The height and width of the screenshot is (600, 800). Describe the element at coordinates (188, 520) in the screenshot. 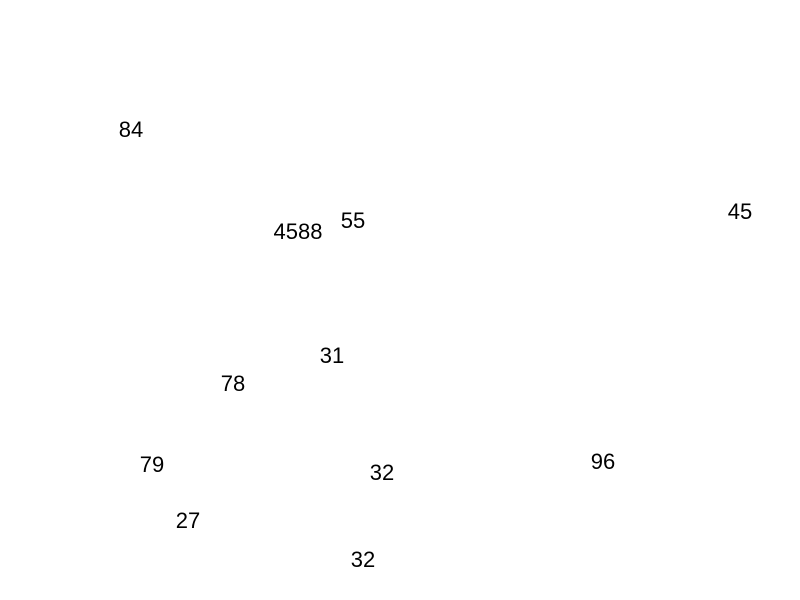

I see `number-label: 27` at that location.